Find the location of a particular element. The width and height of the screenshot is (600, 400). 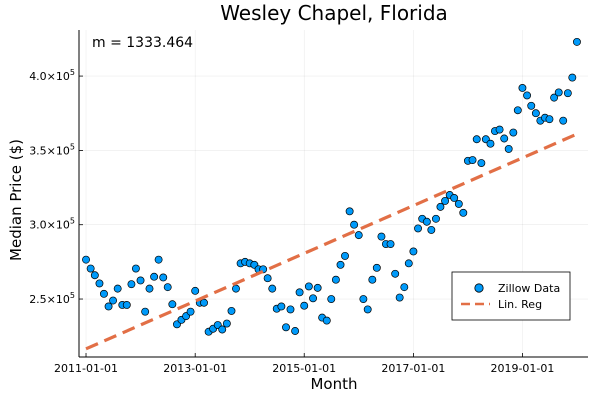

y-tick-label: 3.5×105 is located at coordinates (52, 149).